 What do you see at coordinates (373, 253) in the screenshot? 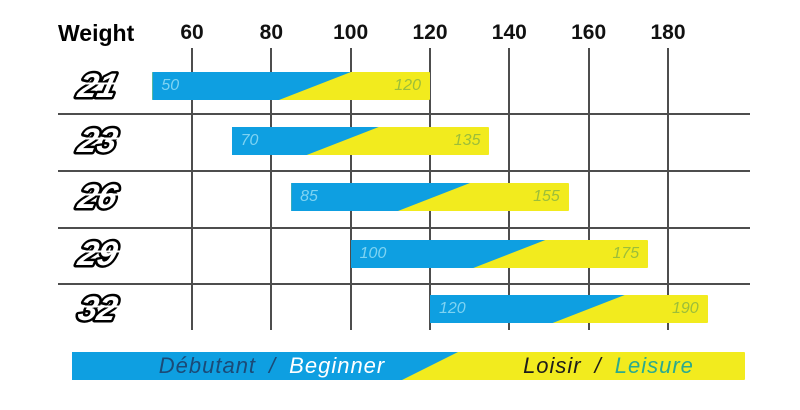
I see `min-weight-label: 100` at bounding box center [373, 253].